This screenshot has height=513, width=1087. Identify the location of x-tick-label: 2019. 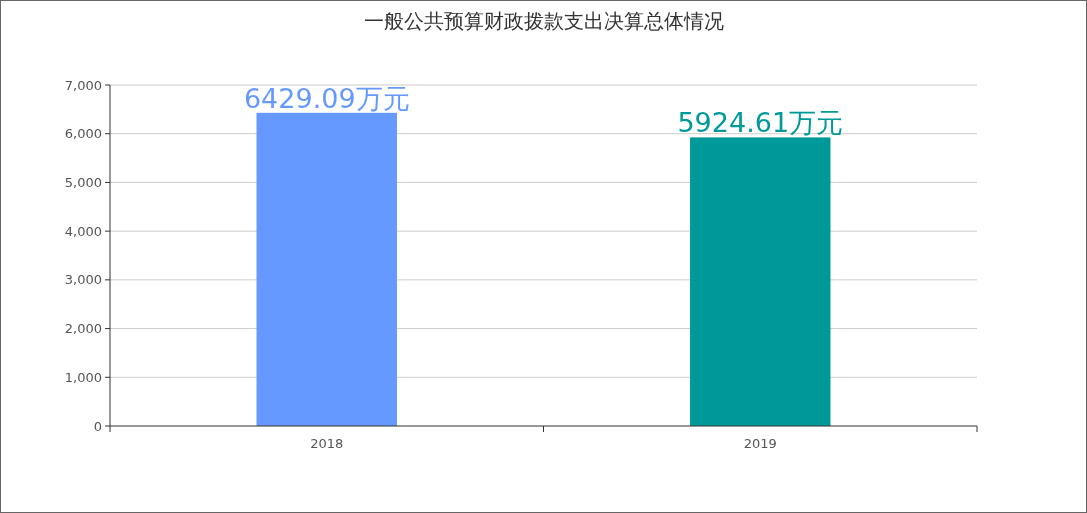
(760, 443).